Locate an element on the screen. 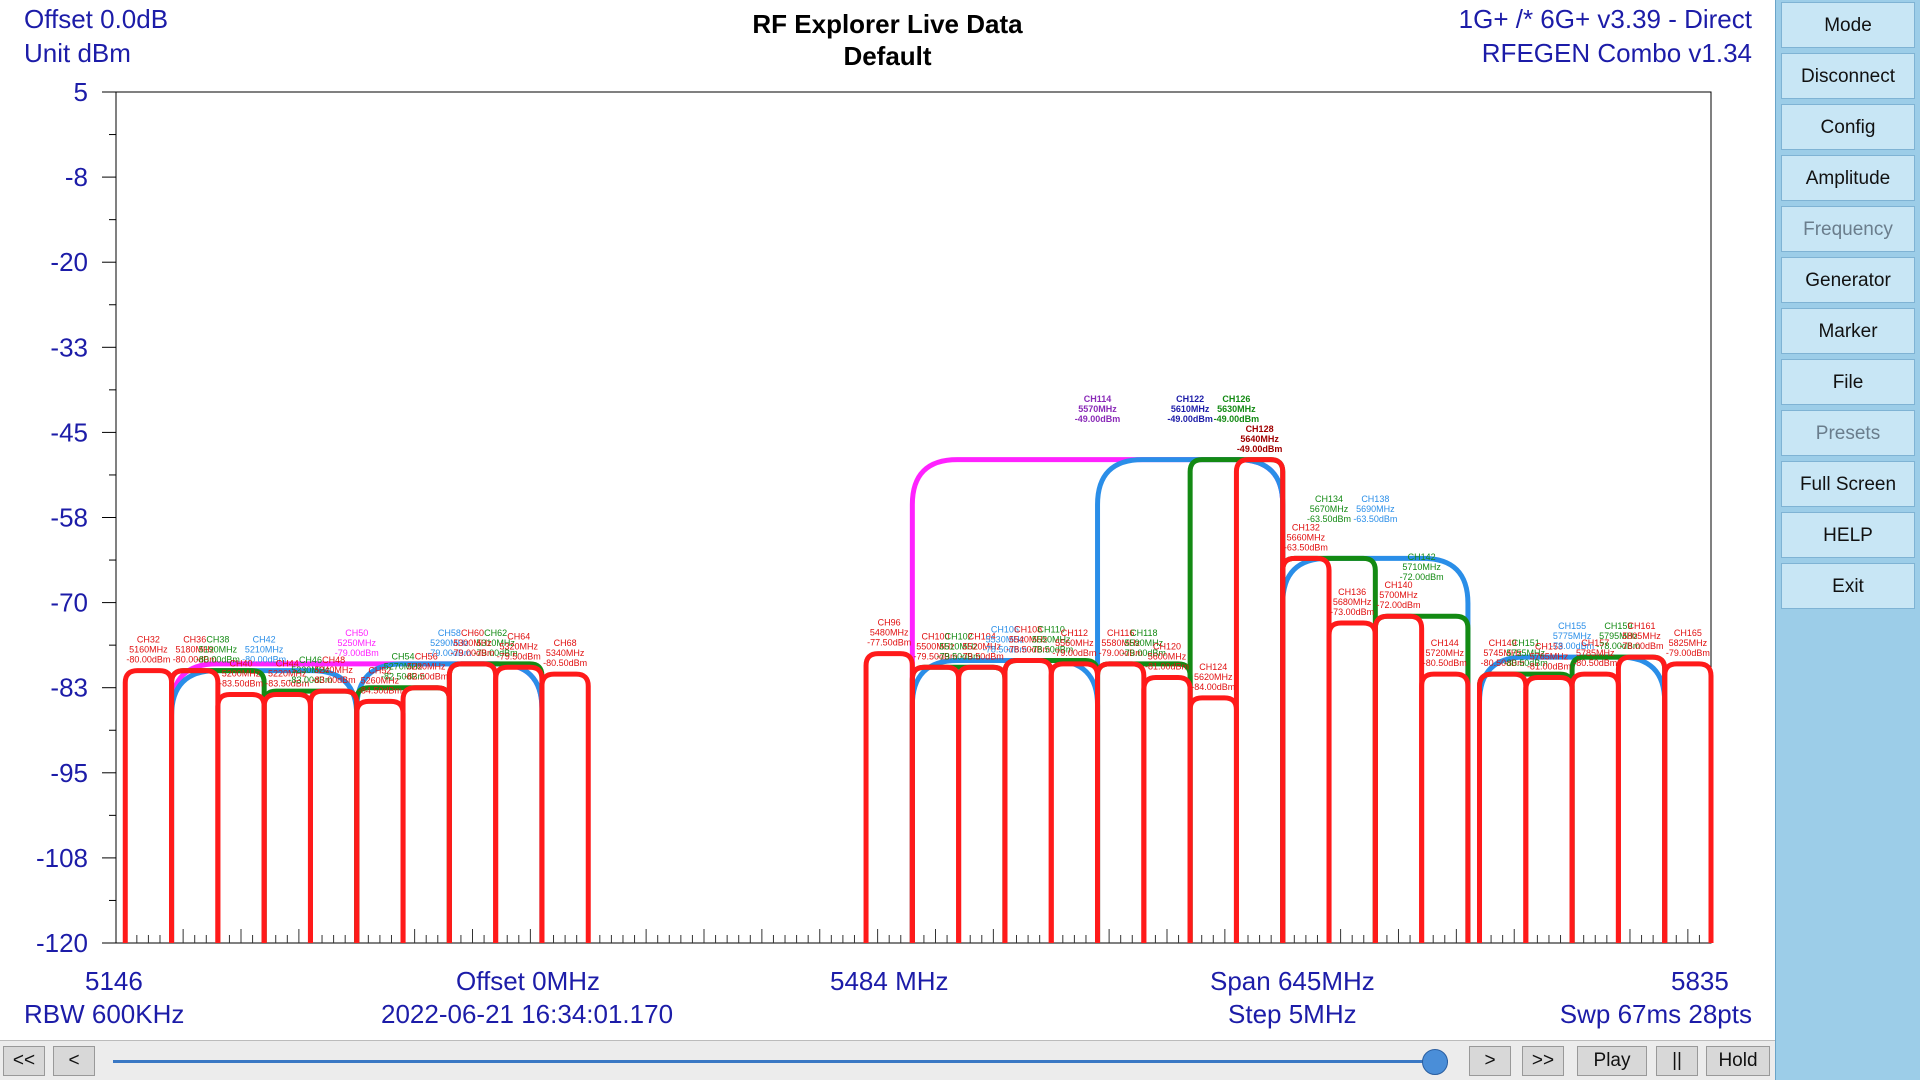  file-button: File is located at coordinates (1848, 382).